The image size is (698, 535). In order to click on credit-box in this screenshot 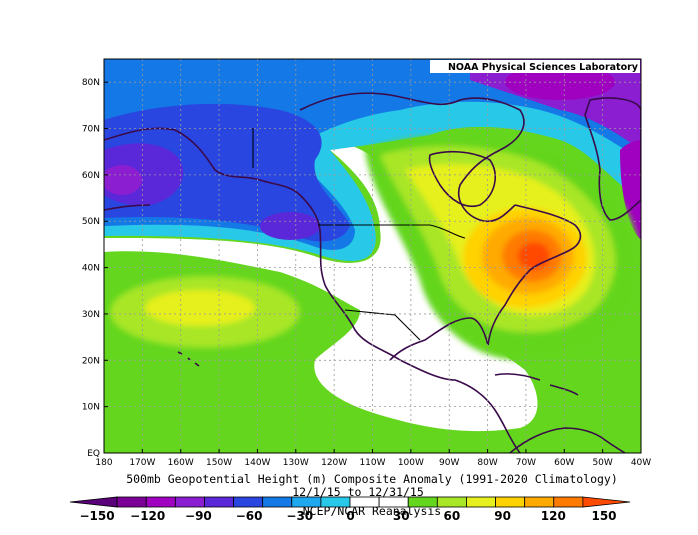, I will do `click(535, 66)`.